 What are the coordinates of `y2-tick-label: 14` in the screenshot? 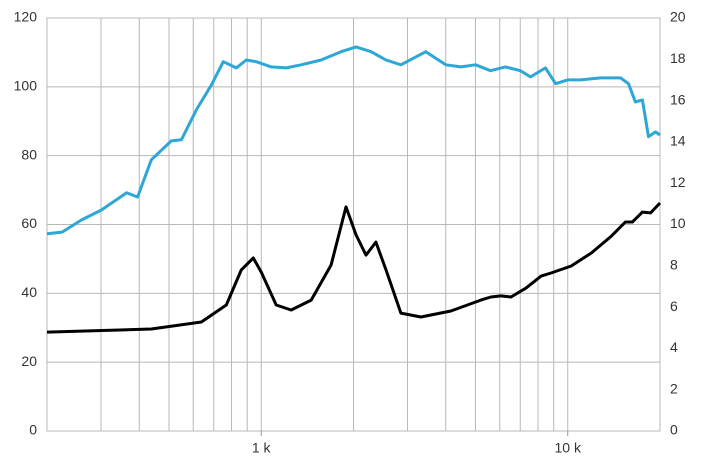 It's located at (678, 141).